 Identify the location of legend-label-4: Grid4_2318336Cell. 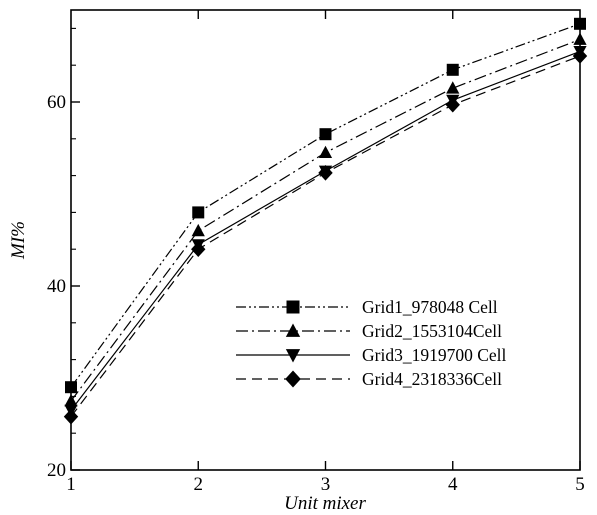
(432, 379).